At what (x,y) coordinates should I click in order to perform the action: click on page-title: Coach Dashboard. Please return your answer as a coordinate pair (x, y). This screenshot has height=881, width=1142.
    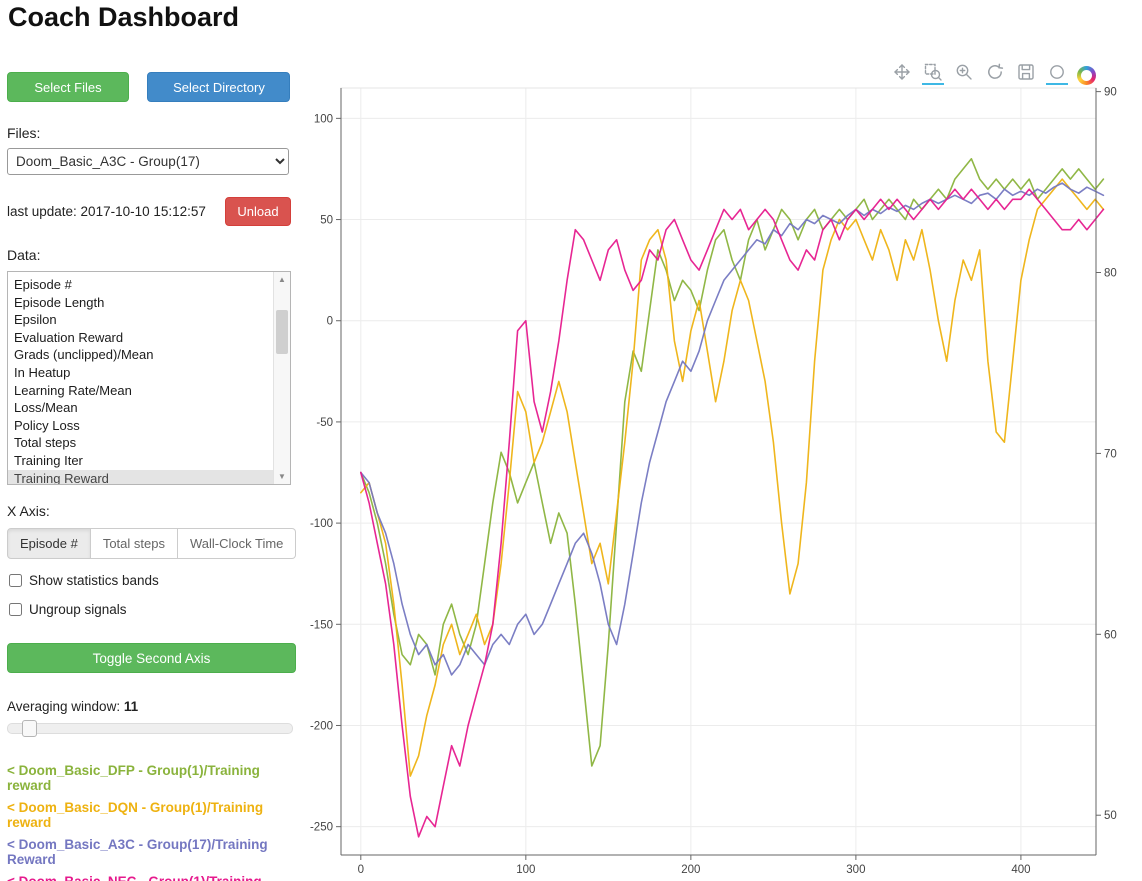
    Looking at the image, I should click on (124, 17).